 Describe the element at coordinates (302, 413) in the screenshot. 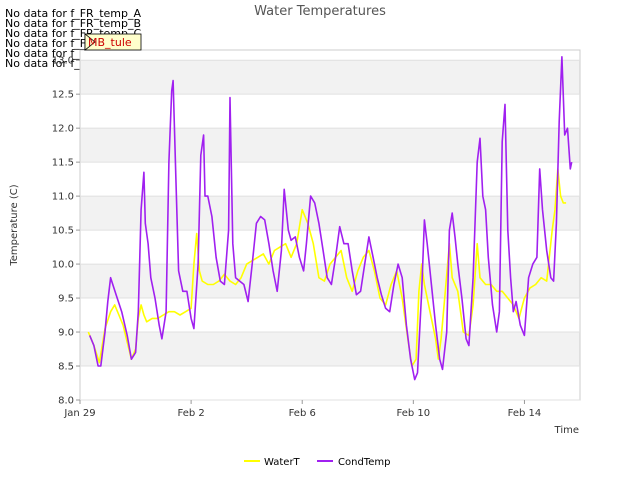

I see `x-tick-label: Feb 6` at that location.